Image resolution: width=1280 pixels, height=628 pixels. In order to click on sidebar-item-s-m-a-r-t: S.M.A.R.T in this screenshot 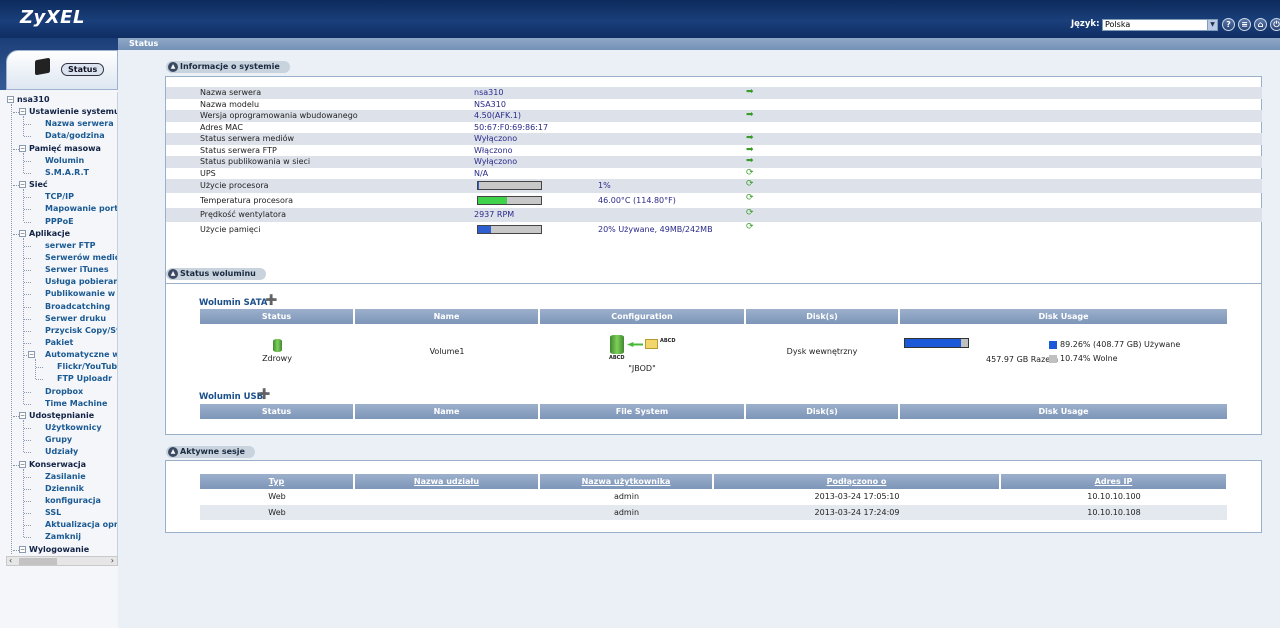, I will do `click(67, 172)`.